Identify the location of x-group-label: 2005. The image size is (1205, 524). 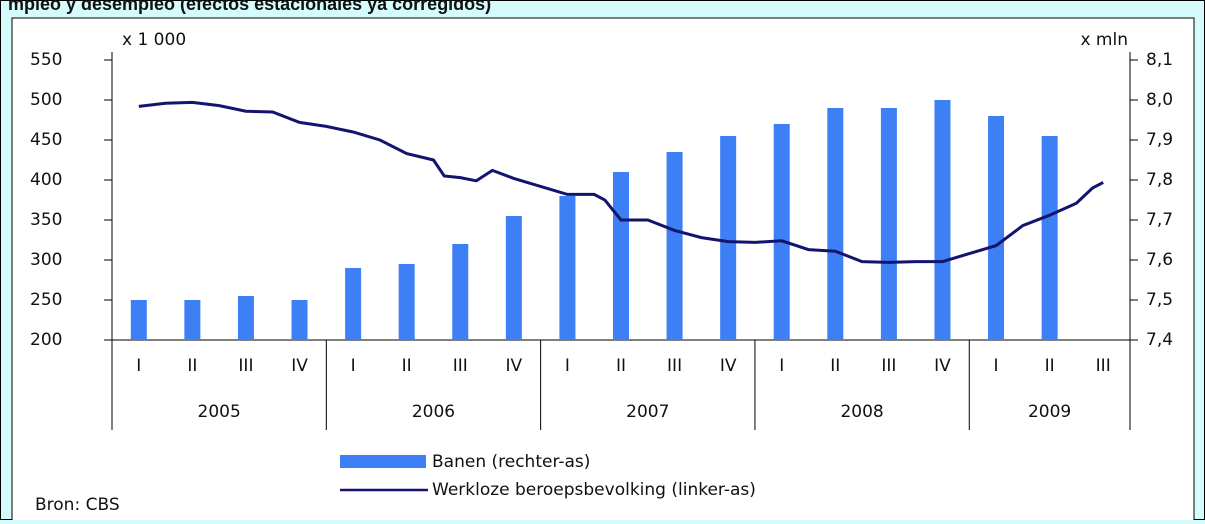
(219, 412).